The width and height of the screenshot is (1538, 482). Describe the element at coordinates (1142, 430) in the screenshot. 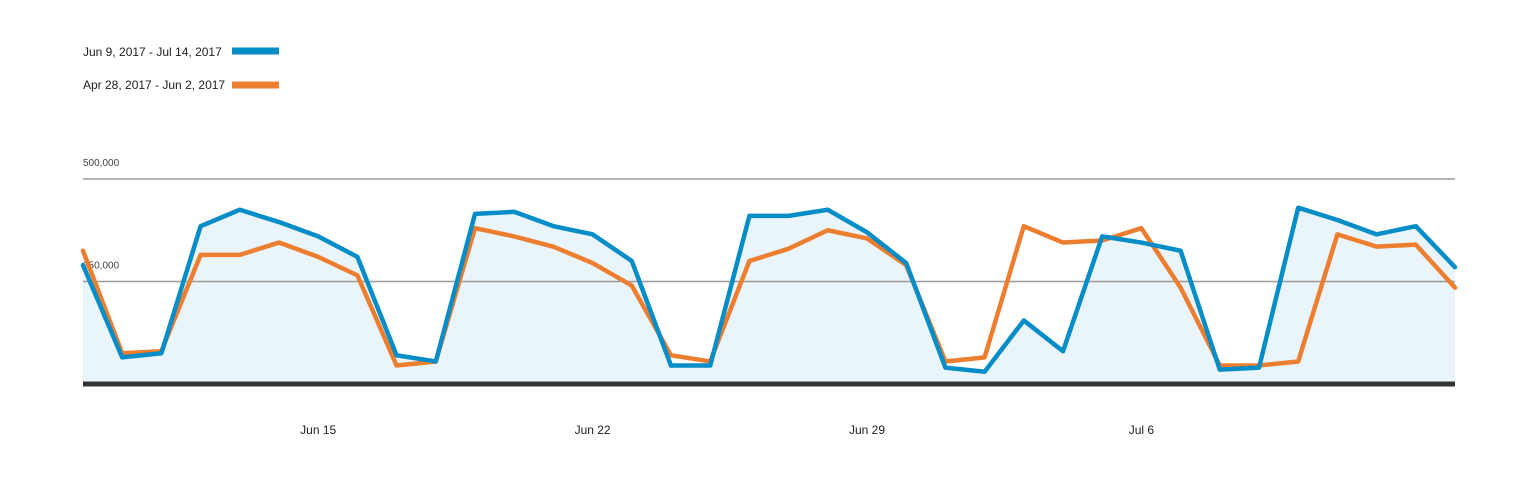

I see `x-tick-label: Jul 6` at that location.